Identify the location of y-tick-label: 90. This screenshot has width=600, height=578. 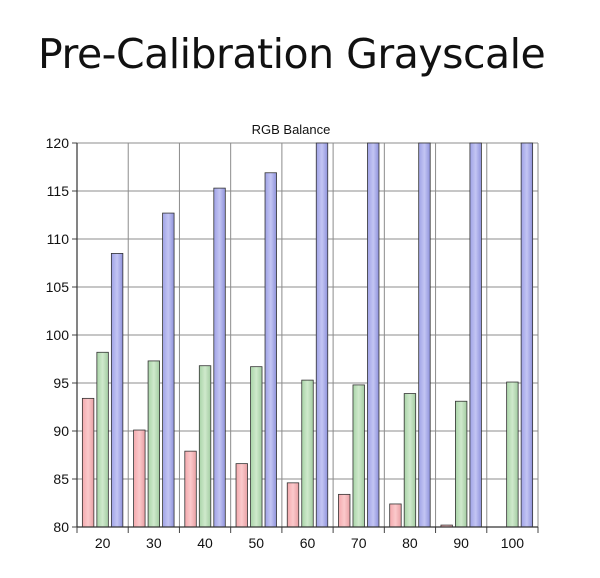
(61, 431).